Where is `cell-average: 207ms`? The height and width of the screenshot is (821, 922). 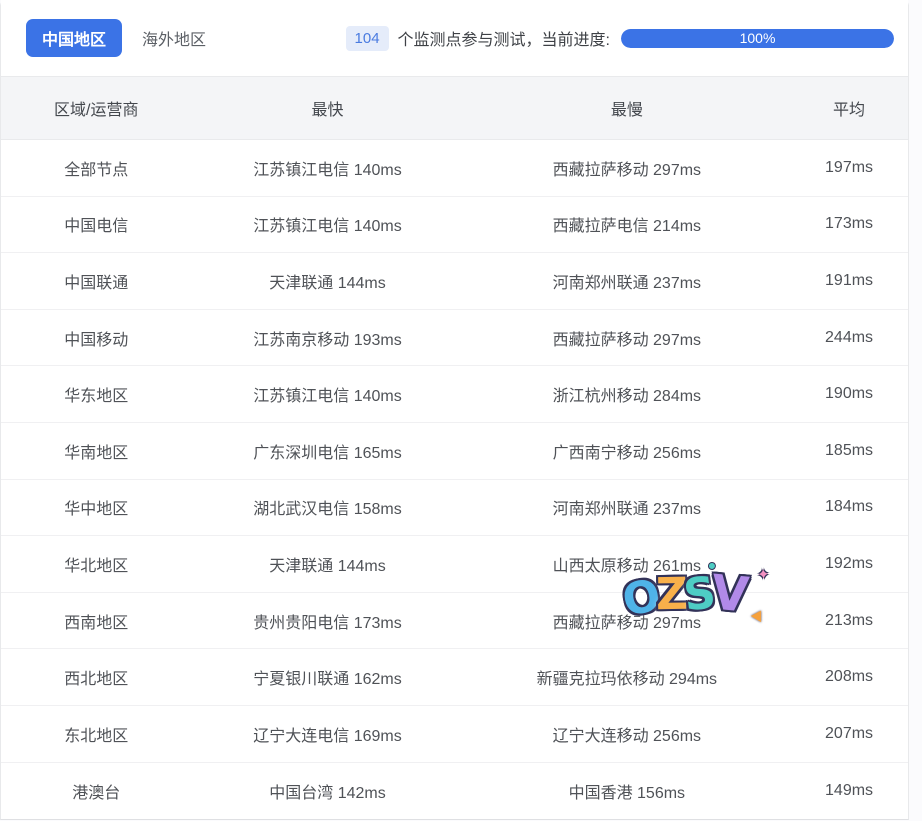
cell-average: 207ms is located at coordinates (849, 733).